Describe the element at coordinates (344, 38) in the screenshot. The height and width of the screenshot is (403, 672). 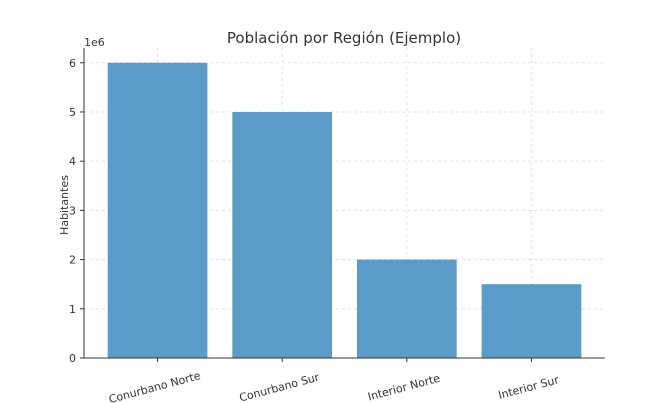
I see `chart-title: Población por Región (Ejemplo)` at that location.